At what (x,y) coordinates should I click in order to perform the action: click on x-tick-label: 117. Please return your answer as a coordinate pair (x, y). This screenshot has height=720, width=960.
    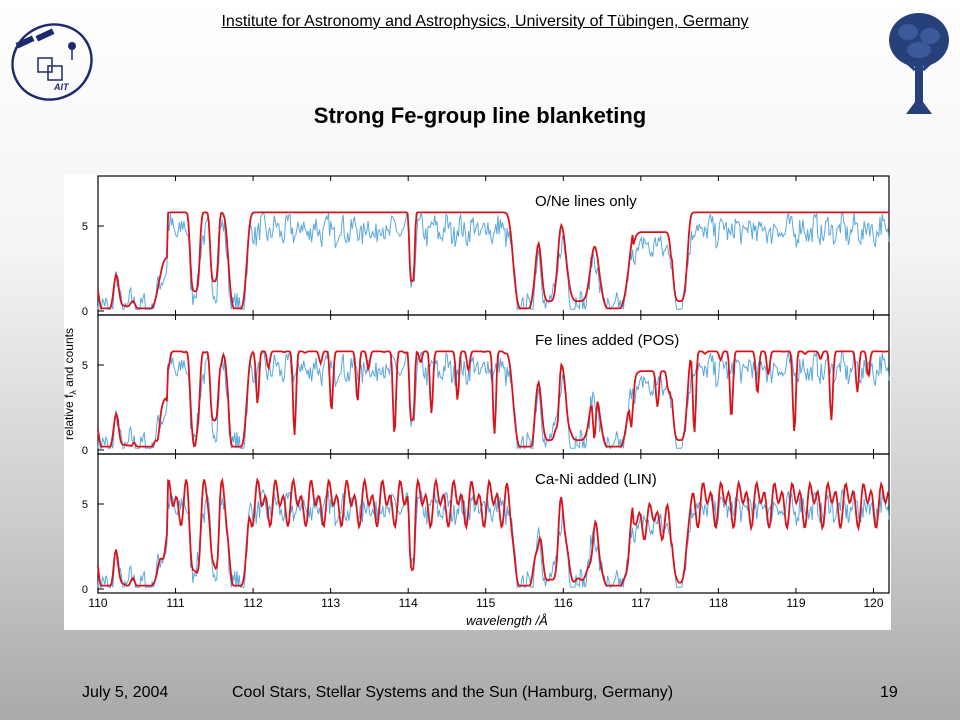
    Looking at the image, I should click on (640, 603).